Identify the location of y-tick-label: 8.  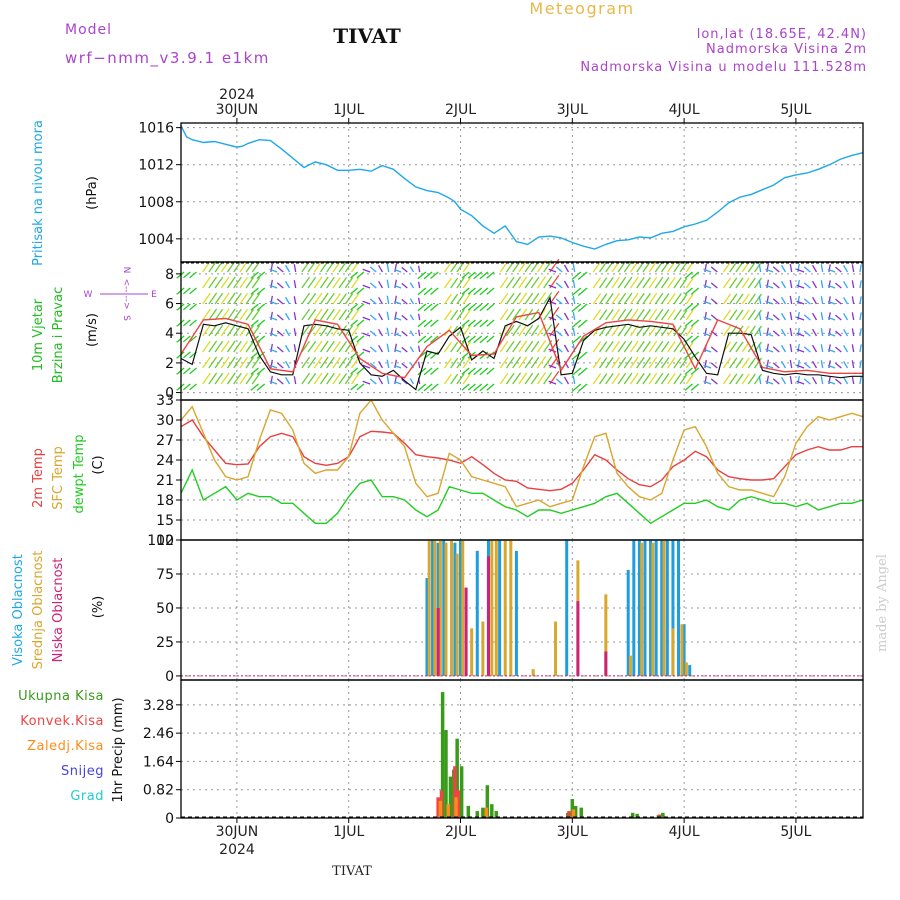
(169, 275).